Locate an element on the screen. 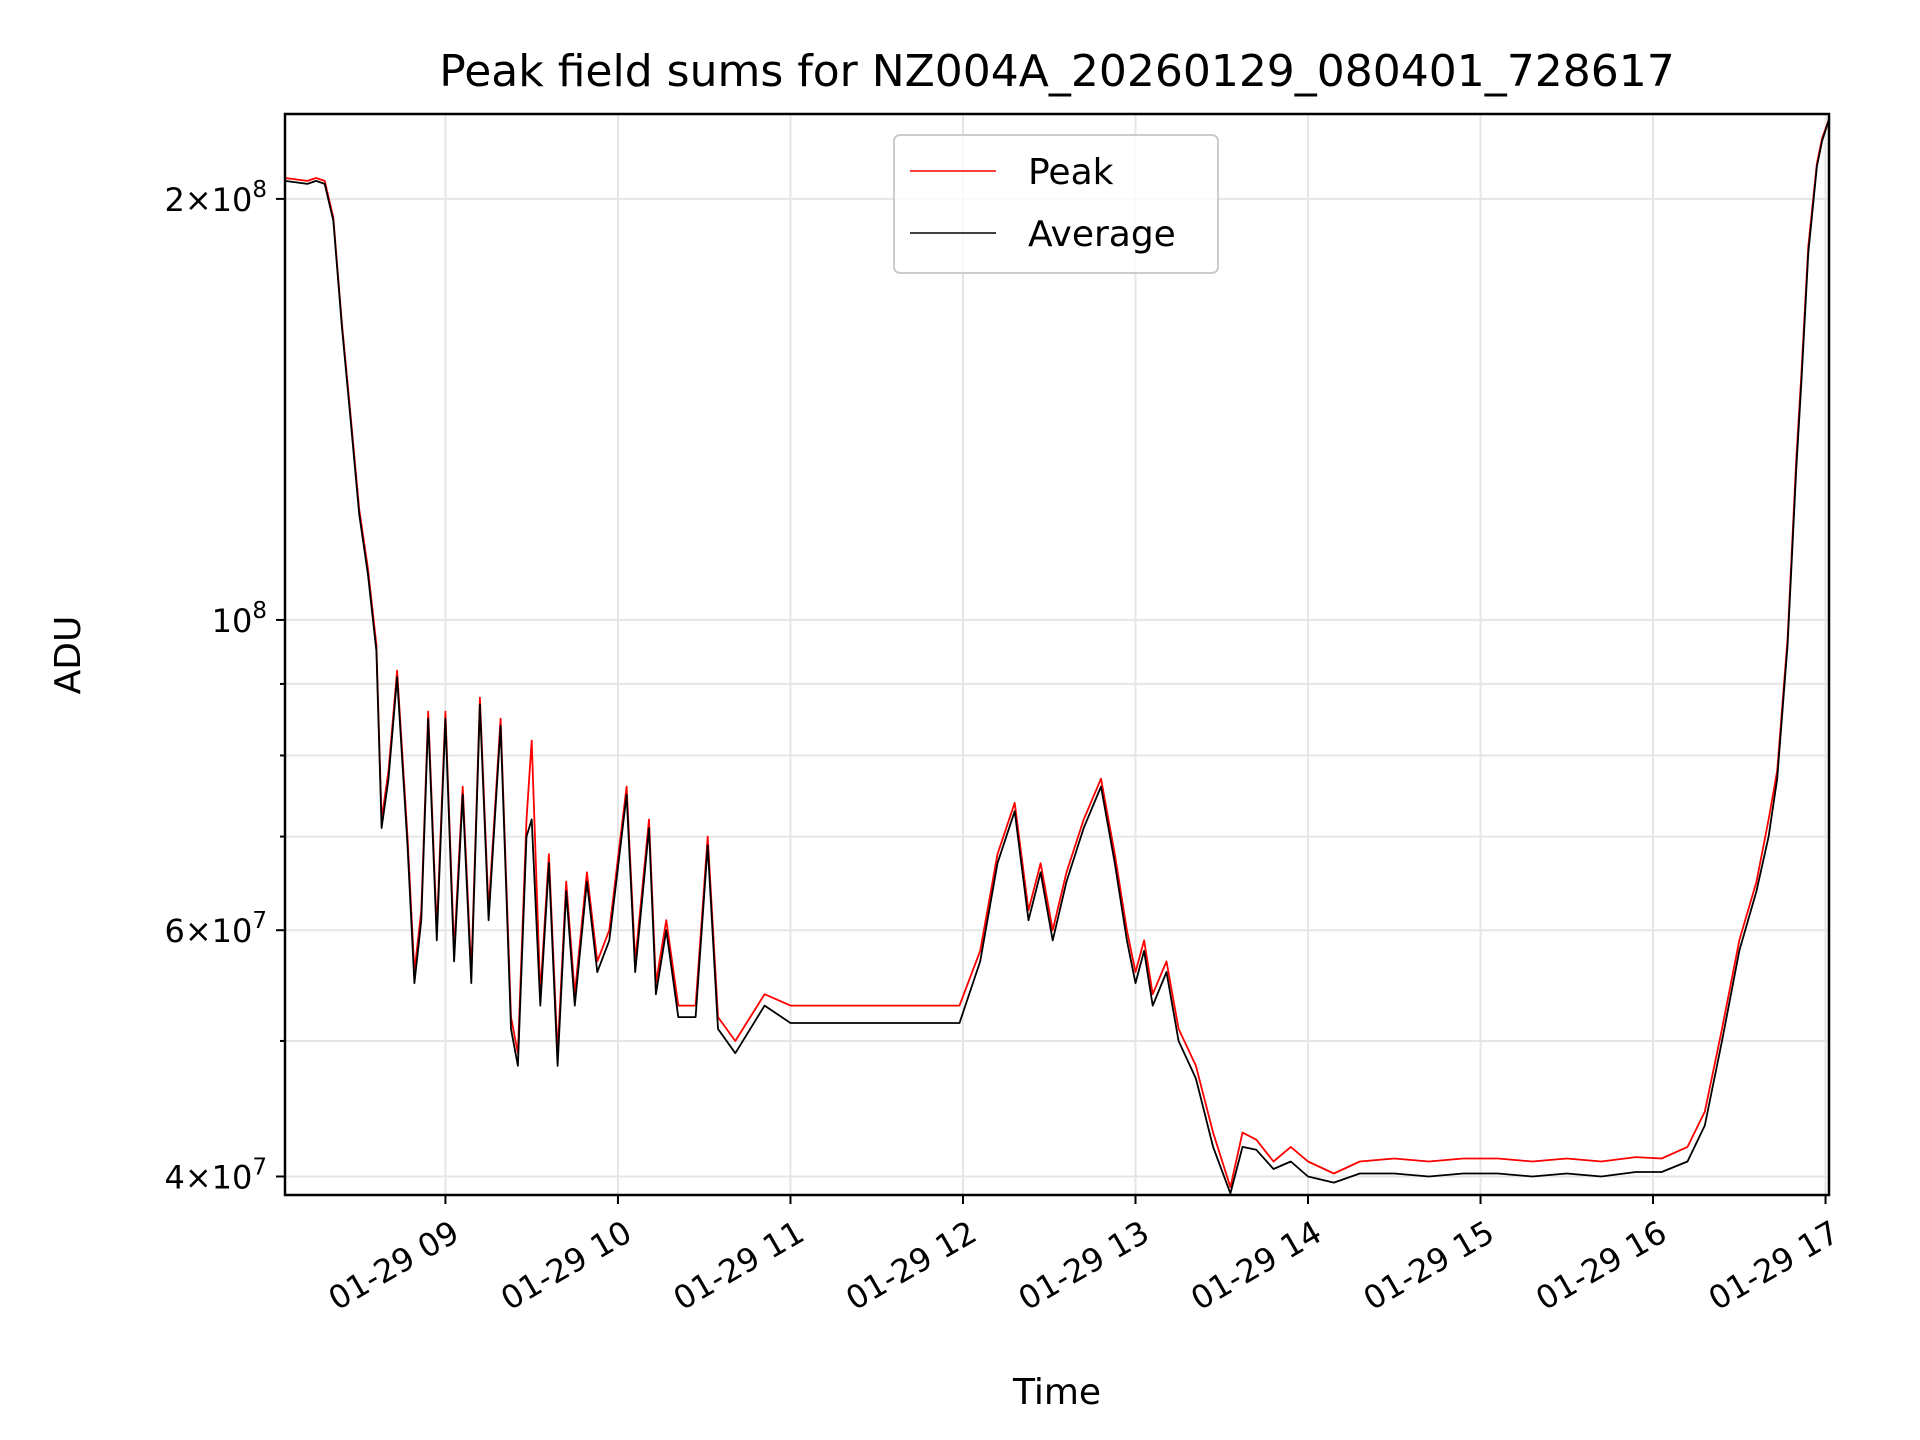 This screenshot has width=1920, height=1440. legend-label-average: Average is located at coordinates (1102, 234).